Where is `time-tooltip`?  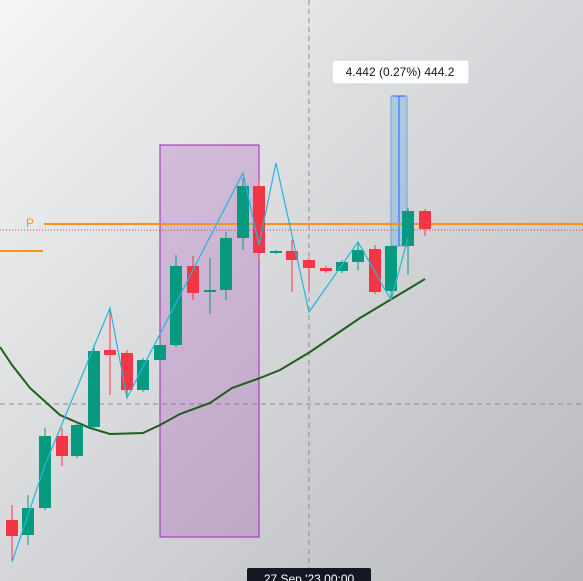
time-tooltip is located at coordinates (309, 574).